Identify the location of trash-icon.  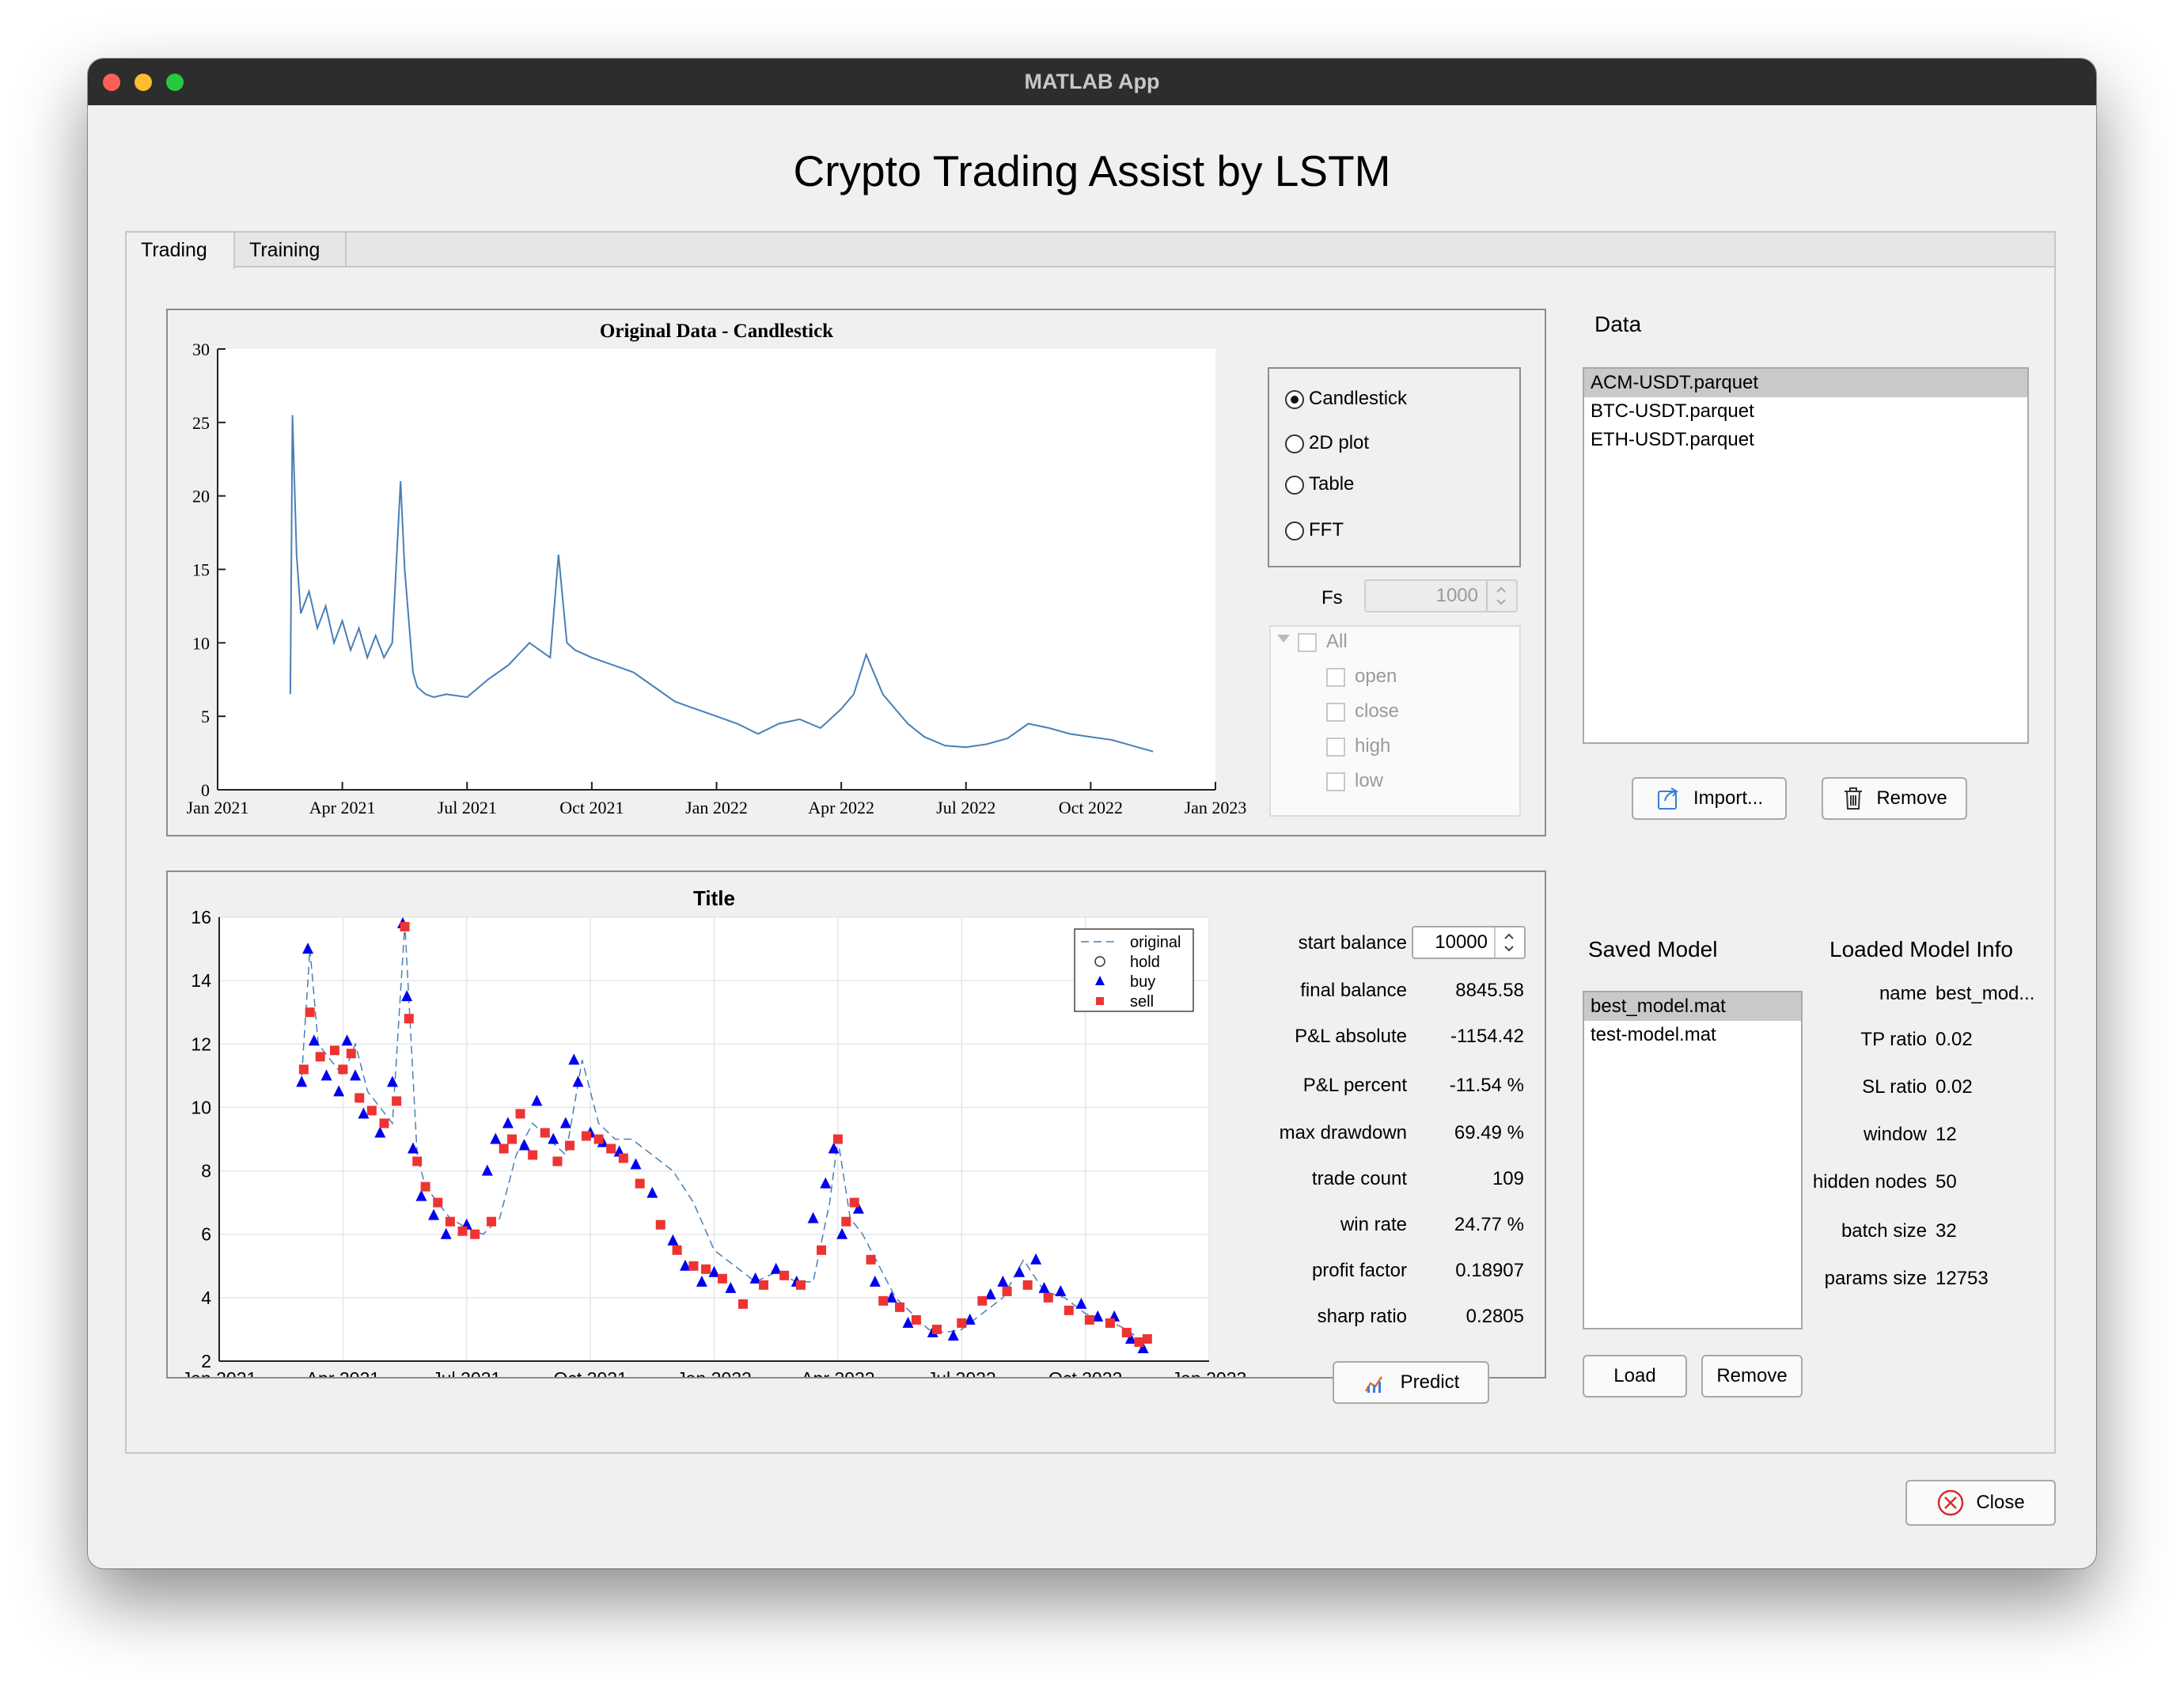
(1854, 798).